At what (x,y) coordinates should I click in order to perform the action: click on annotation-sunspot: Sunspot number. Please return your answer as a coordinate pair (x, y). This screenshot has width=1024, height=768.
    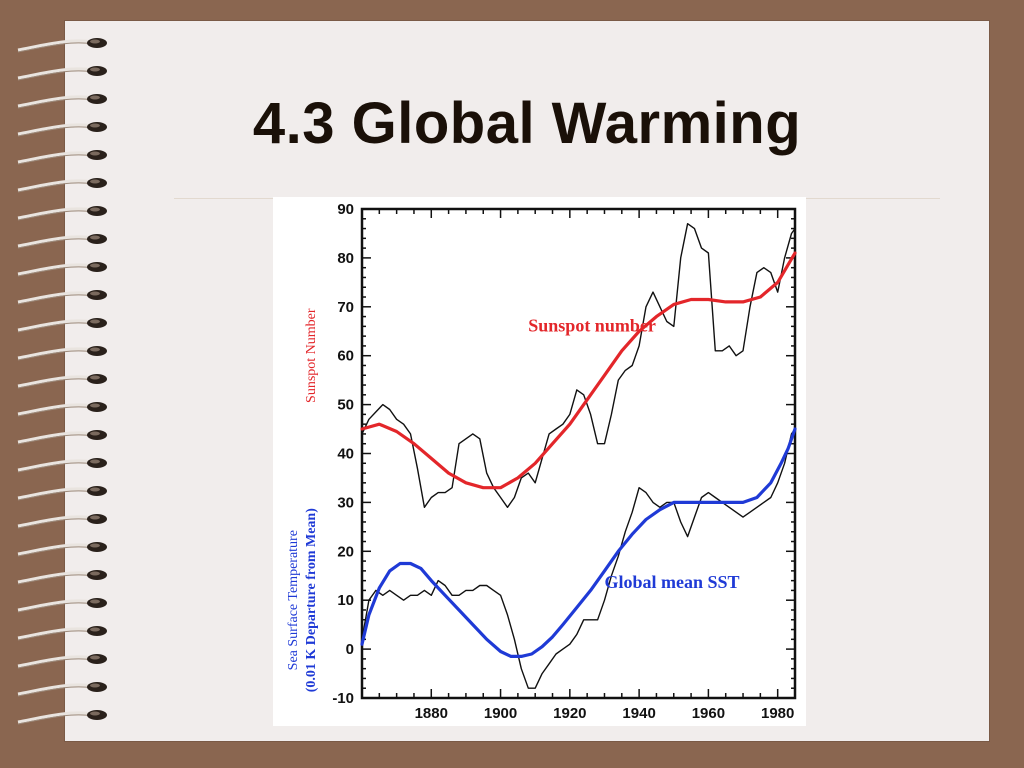
    Looking at the image, I should click on (592, 325).